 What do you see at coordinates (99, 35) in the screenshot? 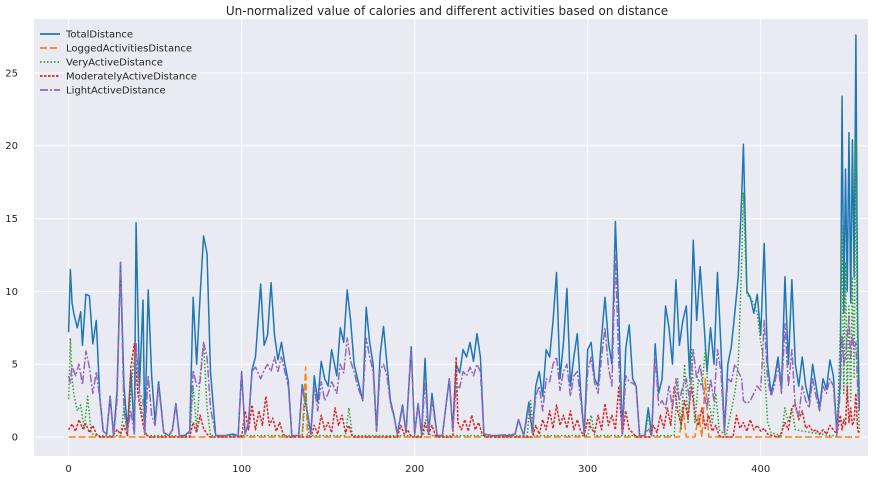
I see `legend-label: TotalDistance` at bounding box center [99, 35].